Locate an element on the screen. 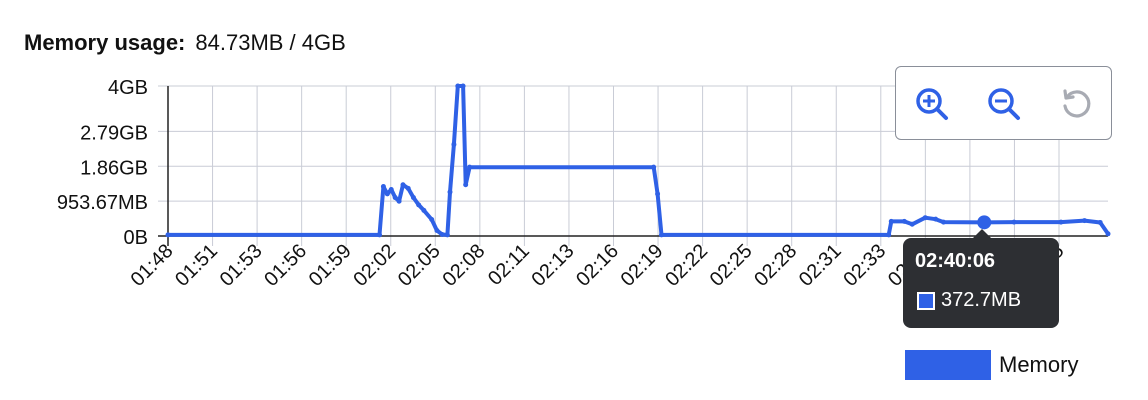 The height and width of the screenshot is (400, 1148). zoom-in-icon is located at coordinates (932, 104).